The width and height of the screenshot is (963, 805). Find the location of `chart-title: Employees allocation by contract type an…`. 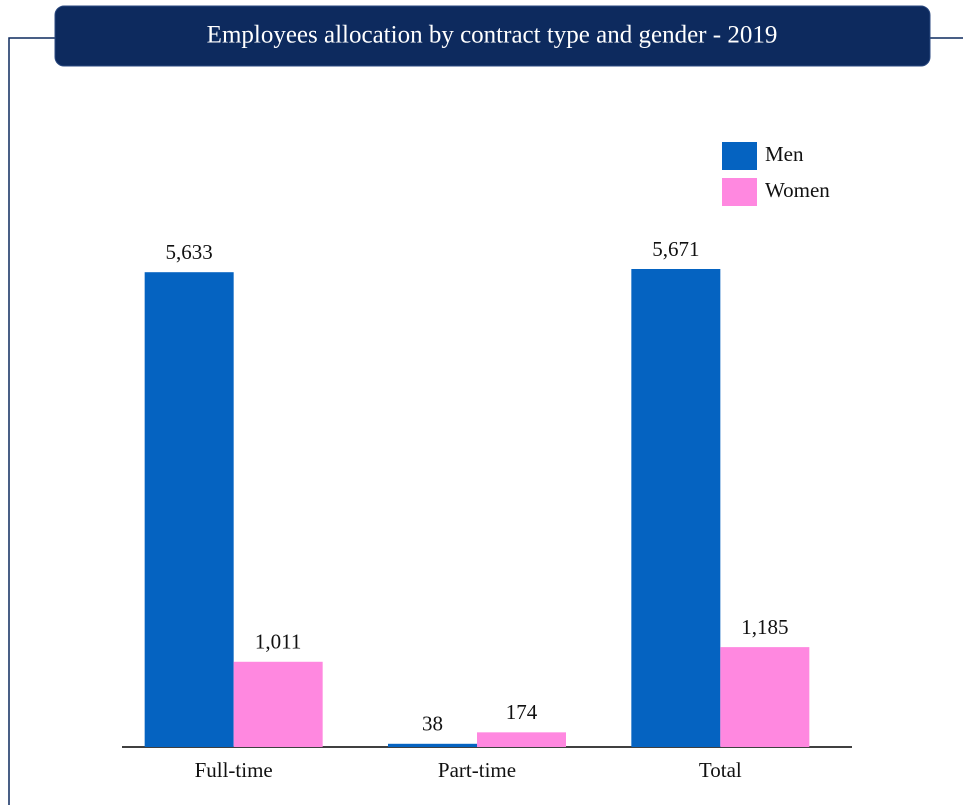

chart-title: Employees allocation by contract type an… is located at coordinates (492, 35).